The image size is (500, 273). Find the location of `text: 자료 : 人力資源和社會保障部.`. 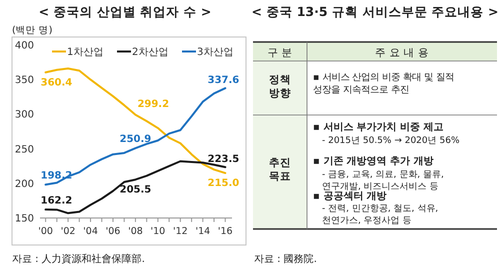

text: 자료 : 人力資源和社會保障部. is located at coordinates (78, 259).